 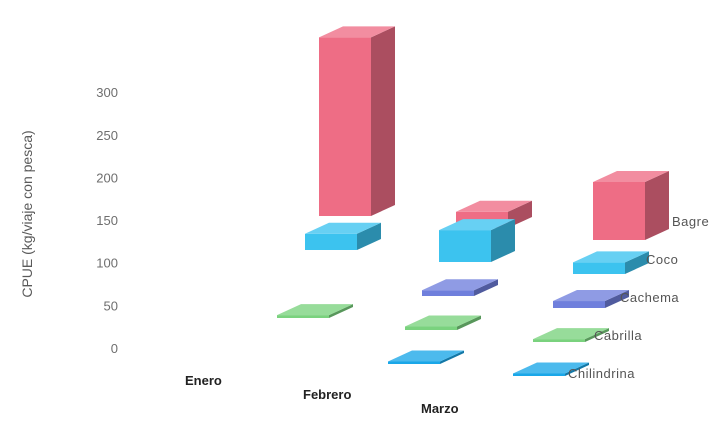 I want to click on y-tick-300: 300, so click(x=107, y=92).